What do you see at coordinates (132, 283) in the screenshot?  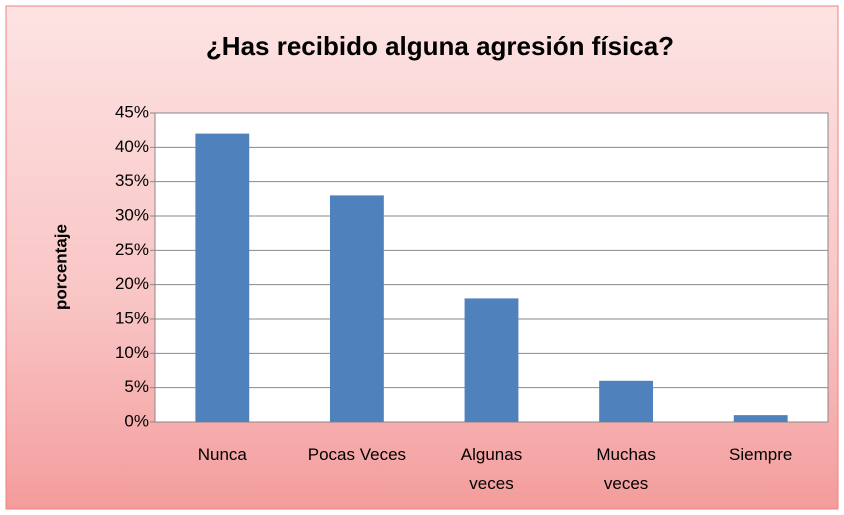 I see `y-tick-label: 20%` at bounding box center [132, 283].